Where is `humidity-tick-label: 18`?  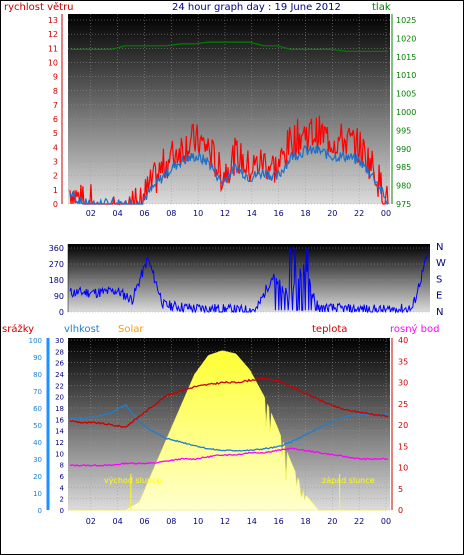 humidity-tick-label: 18 is located at coordinates (59, 409).